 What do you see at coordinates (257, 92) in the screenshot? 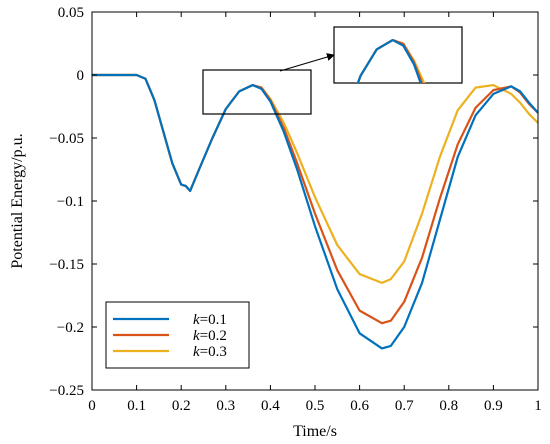
I see `zoom-region-box` at bounding box center [257, 92].